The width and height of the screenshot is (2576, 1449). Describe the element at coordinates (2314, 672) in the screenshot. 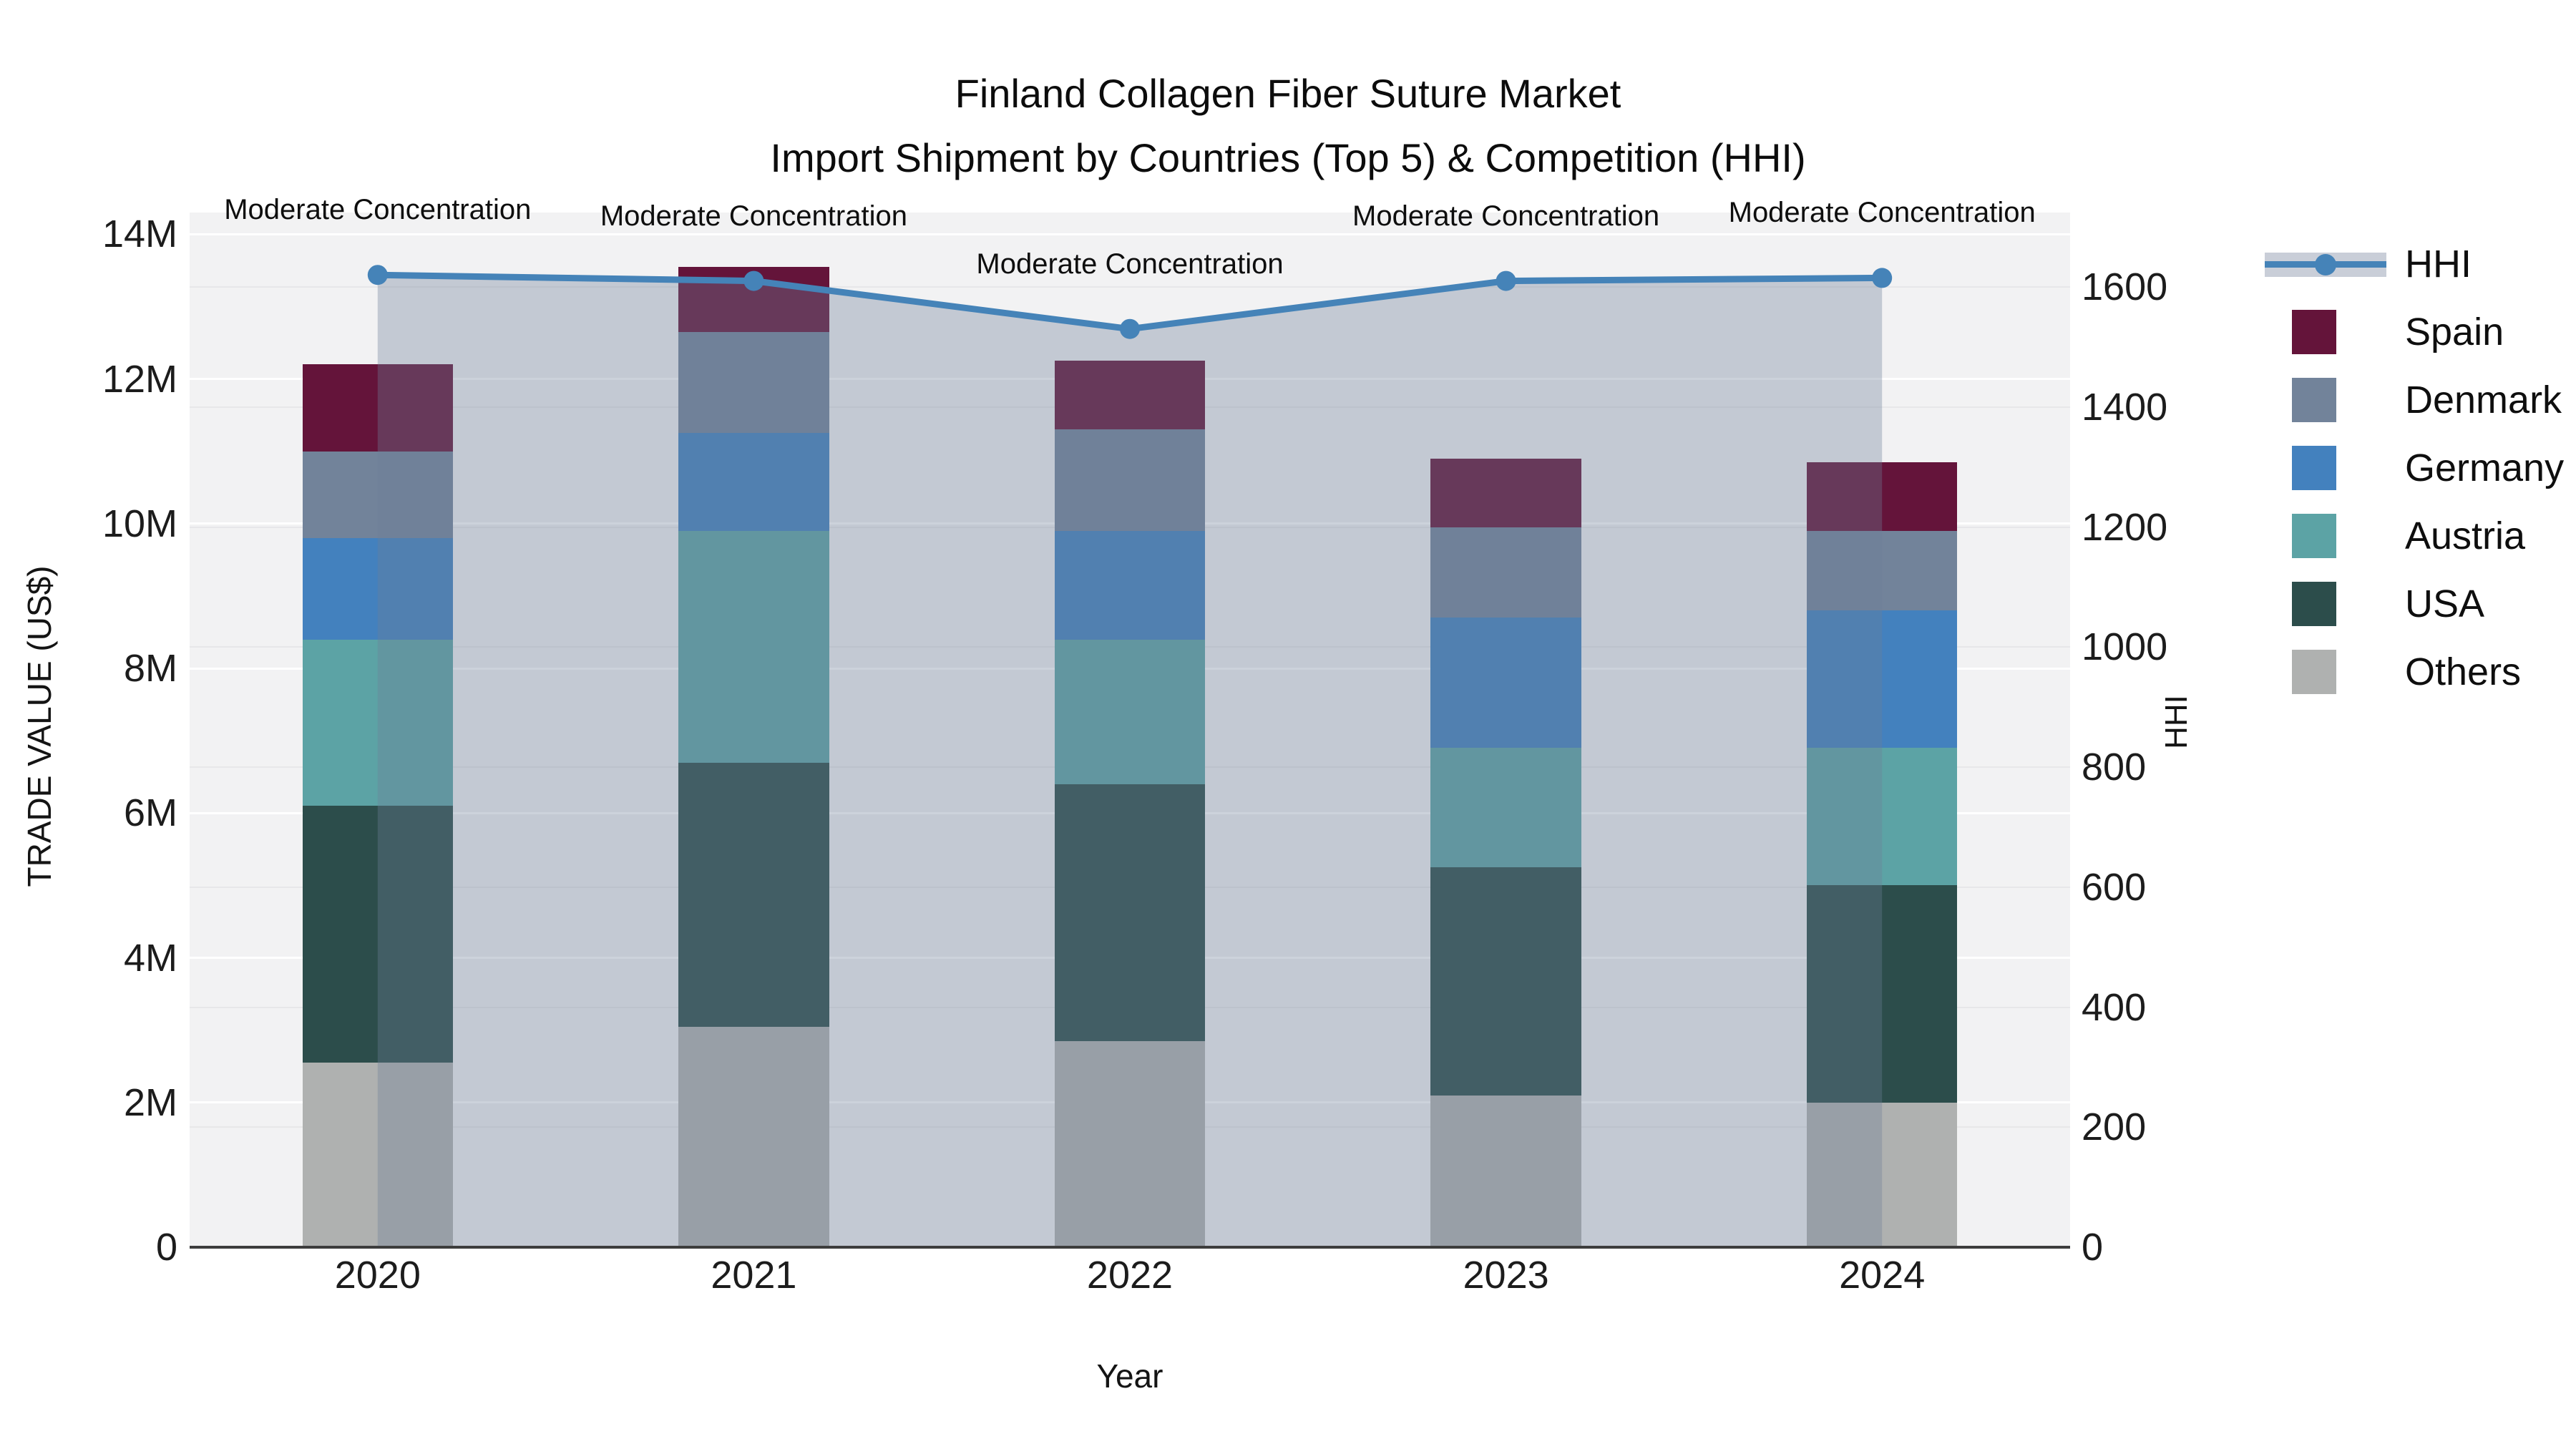

I see `color-swatch-others` at that location.